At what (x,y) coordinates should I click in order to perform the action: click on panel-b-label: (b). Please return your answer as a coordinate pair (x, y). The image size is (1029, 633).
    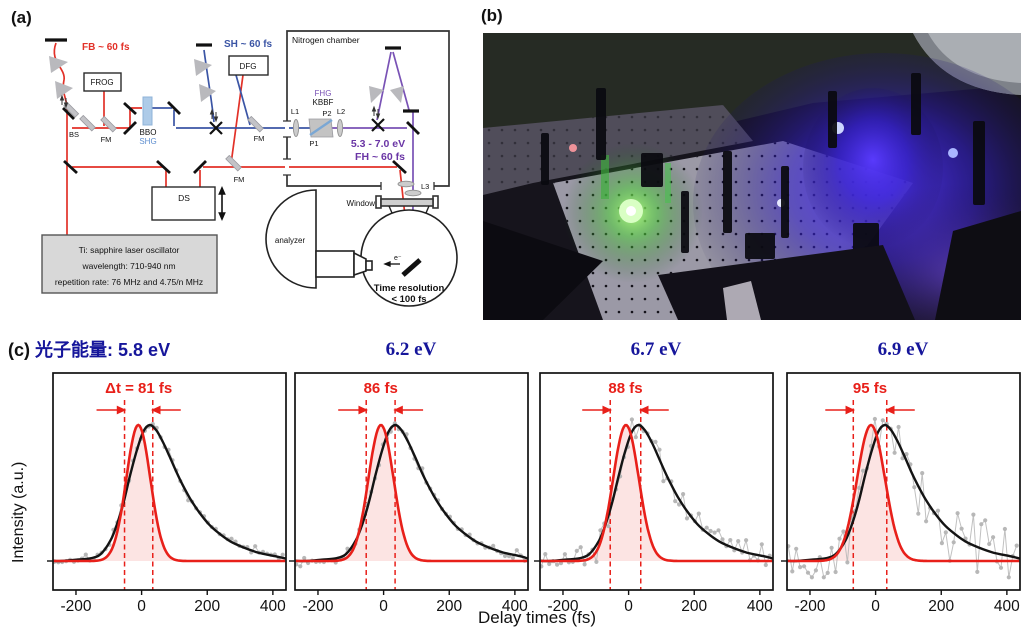
    Looking at the image, I should click on (492, 15).